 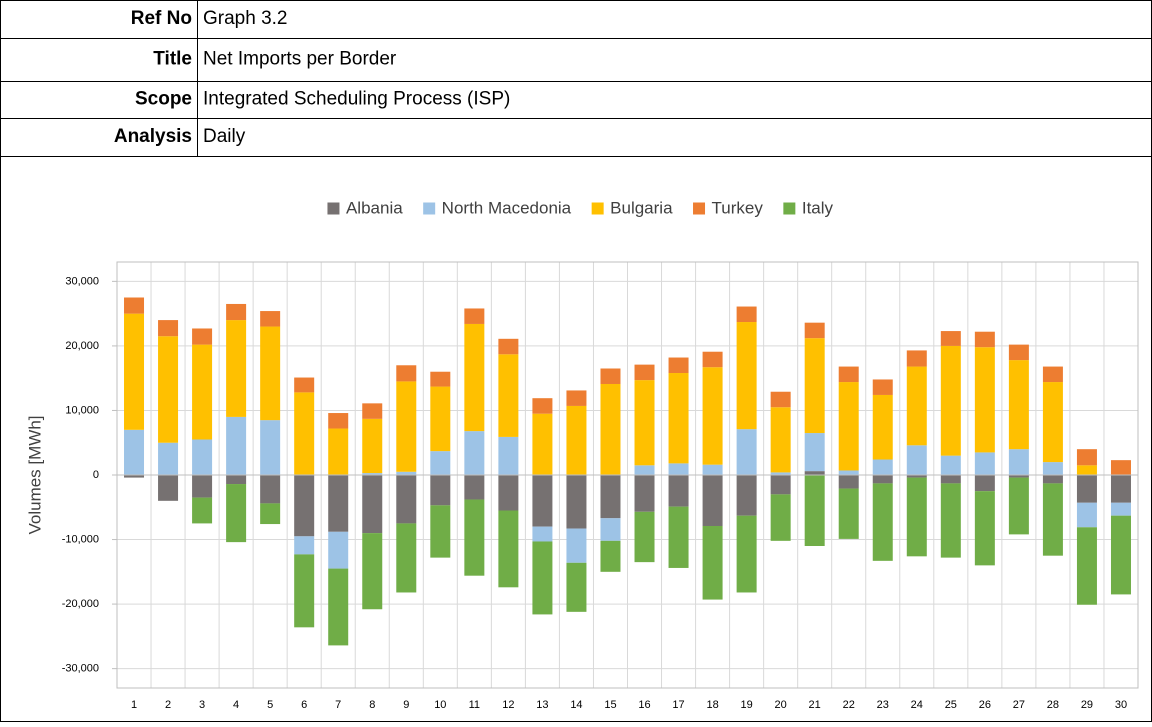 What do you see at coordinates (440, 705) in the screenshot?
I see `x-tick-label: 10` at bounding box center [440, 705].